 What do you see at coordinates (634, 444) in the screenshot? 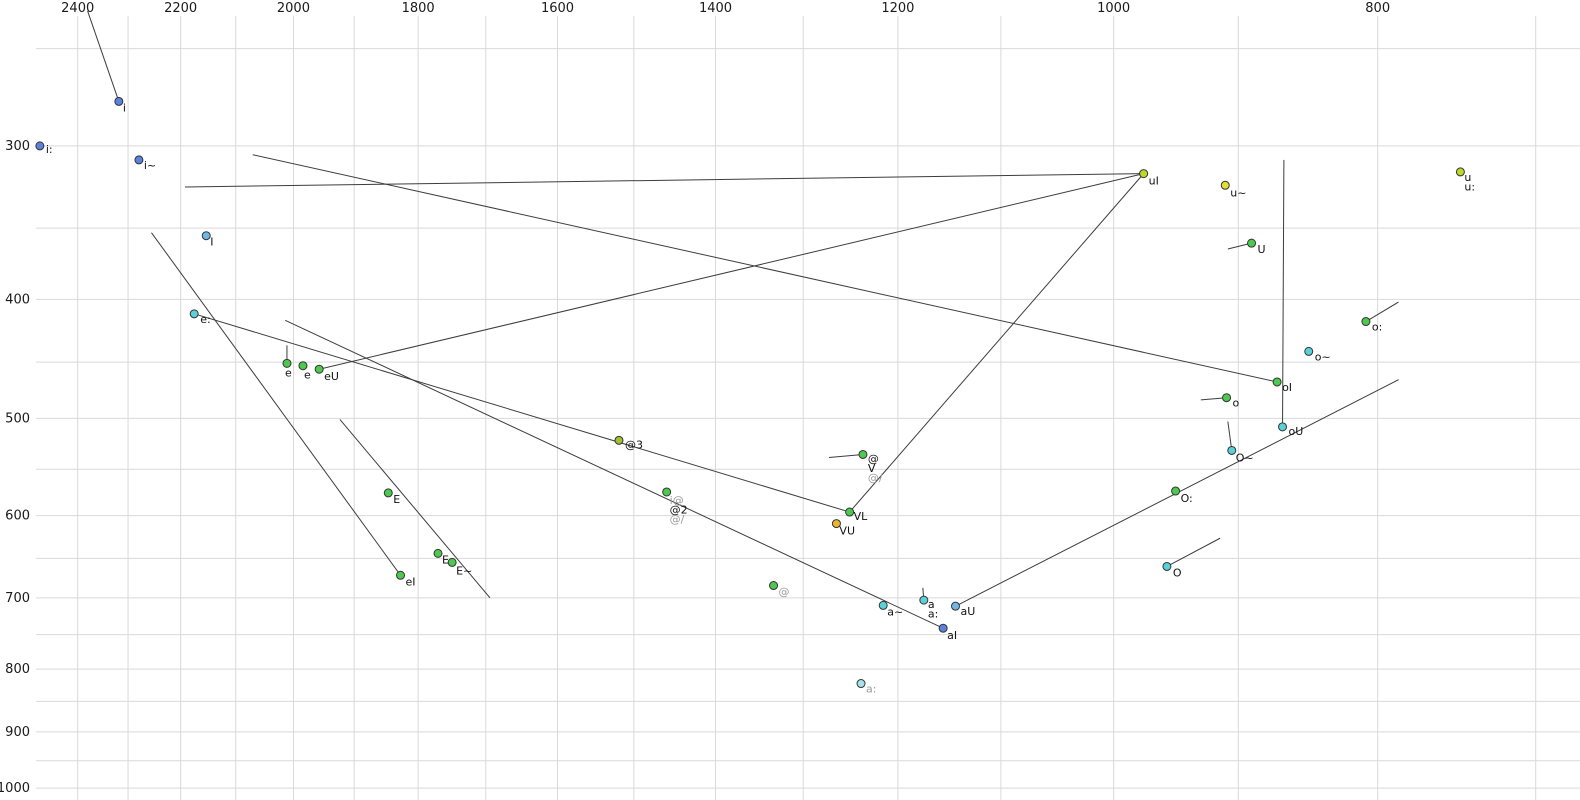
I see `point-label: @3` at bounding box center [634, 444].